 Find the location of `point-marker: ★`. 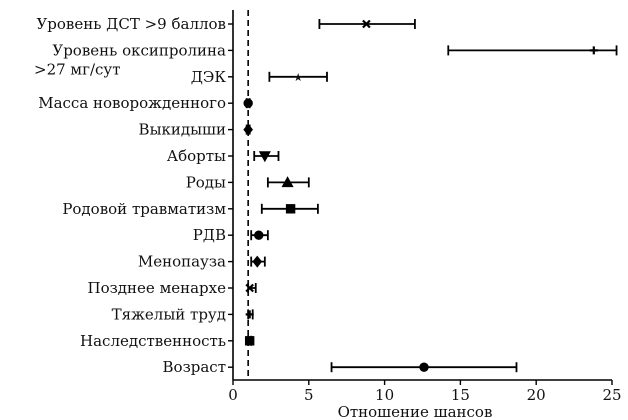

point-marker: ★ is located at coordinates (298, 77).